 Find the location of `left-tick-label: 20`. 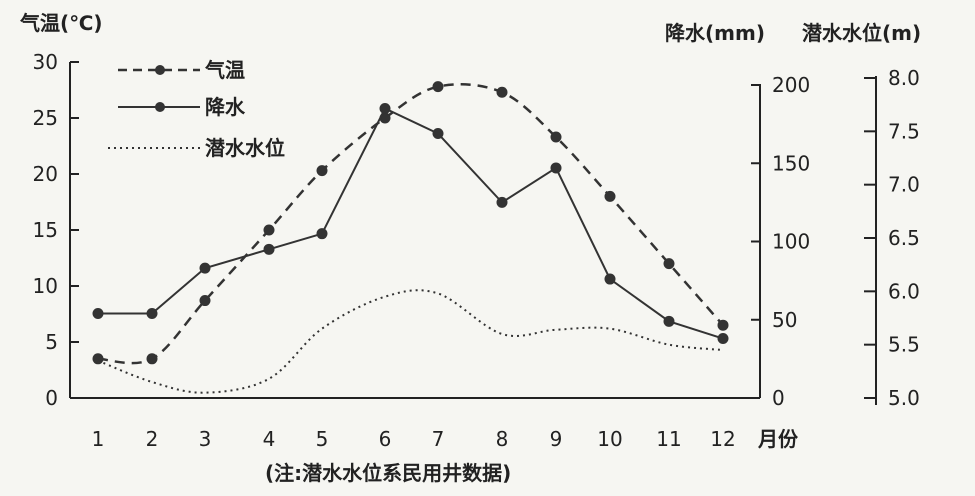

left-tick-label: 20 is located at coordinates (45, 174).